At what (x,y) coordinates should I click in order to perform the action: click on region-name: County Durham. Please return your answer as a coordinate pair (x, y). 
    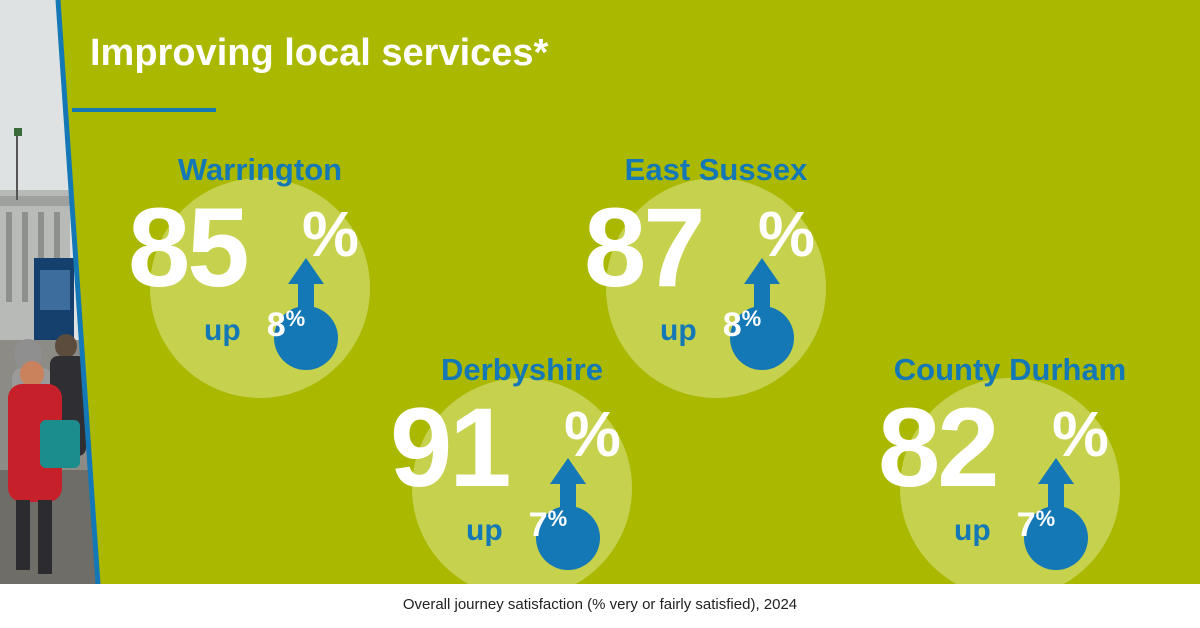
    Looking at the image, I should click on (1010, 369).